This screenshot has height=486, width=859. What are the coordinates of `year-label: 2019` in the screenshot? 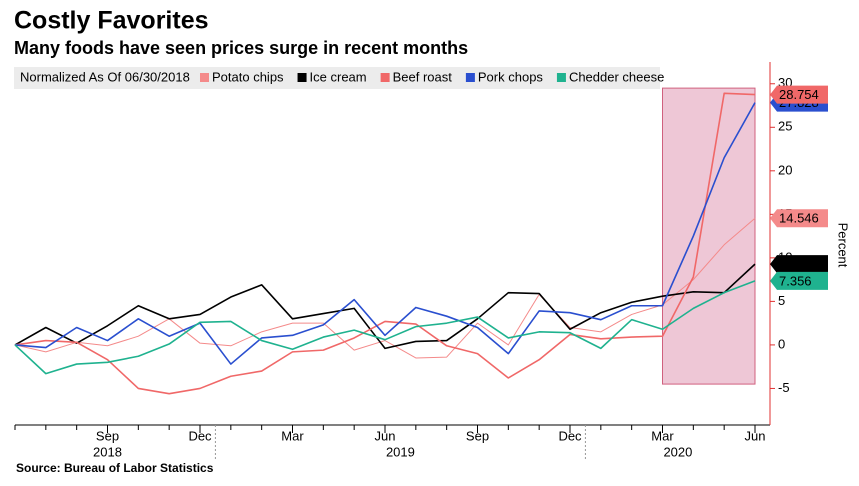 It's located at (400, 451).